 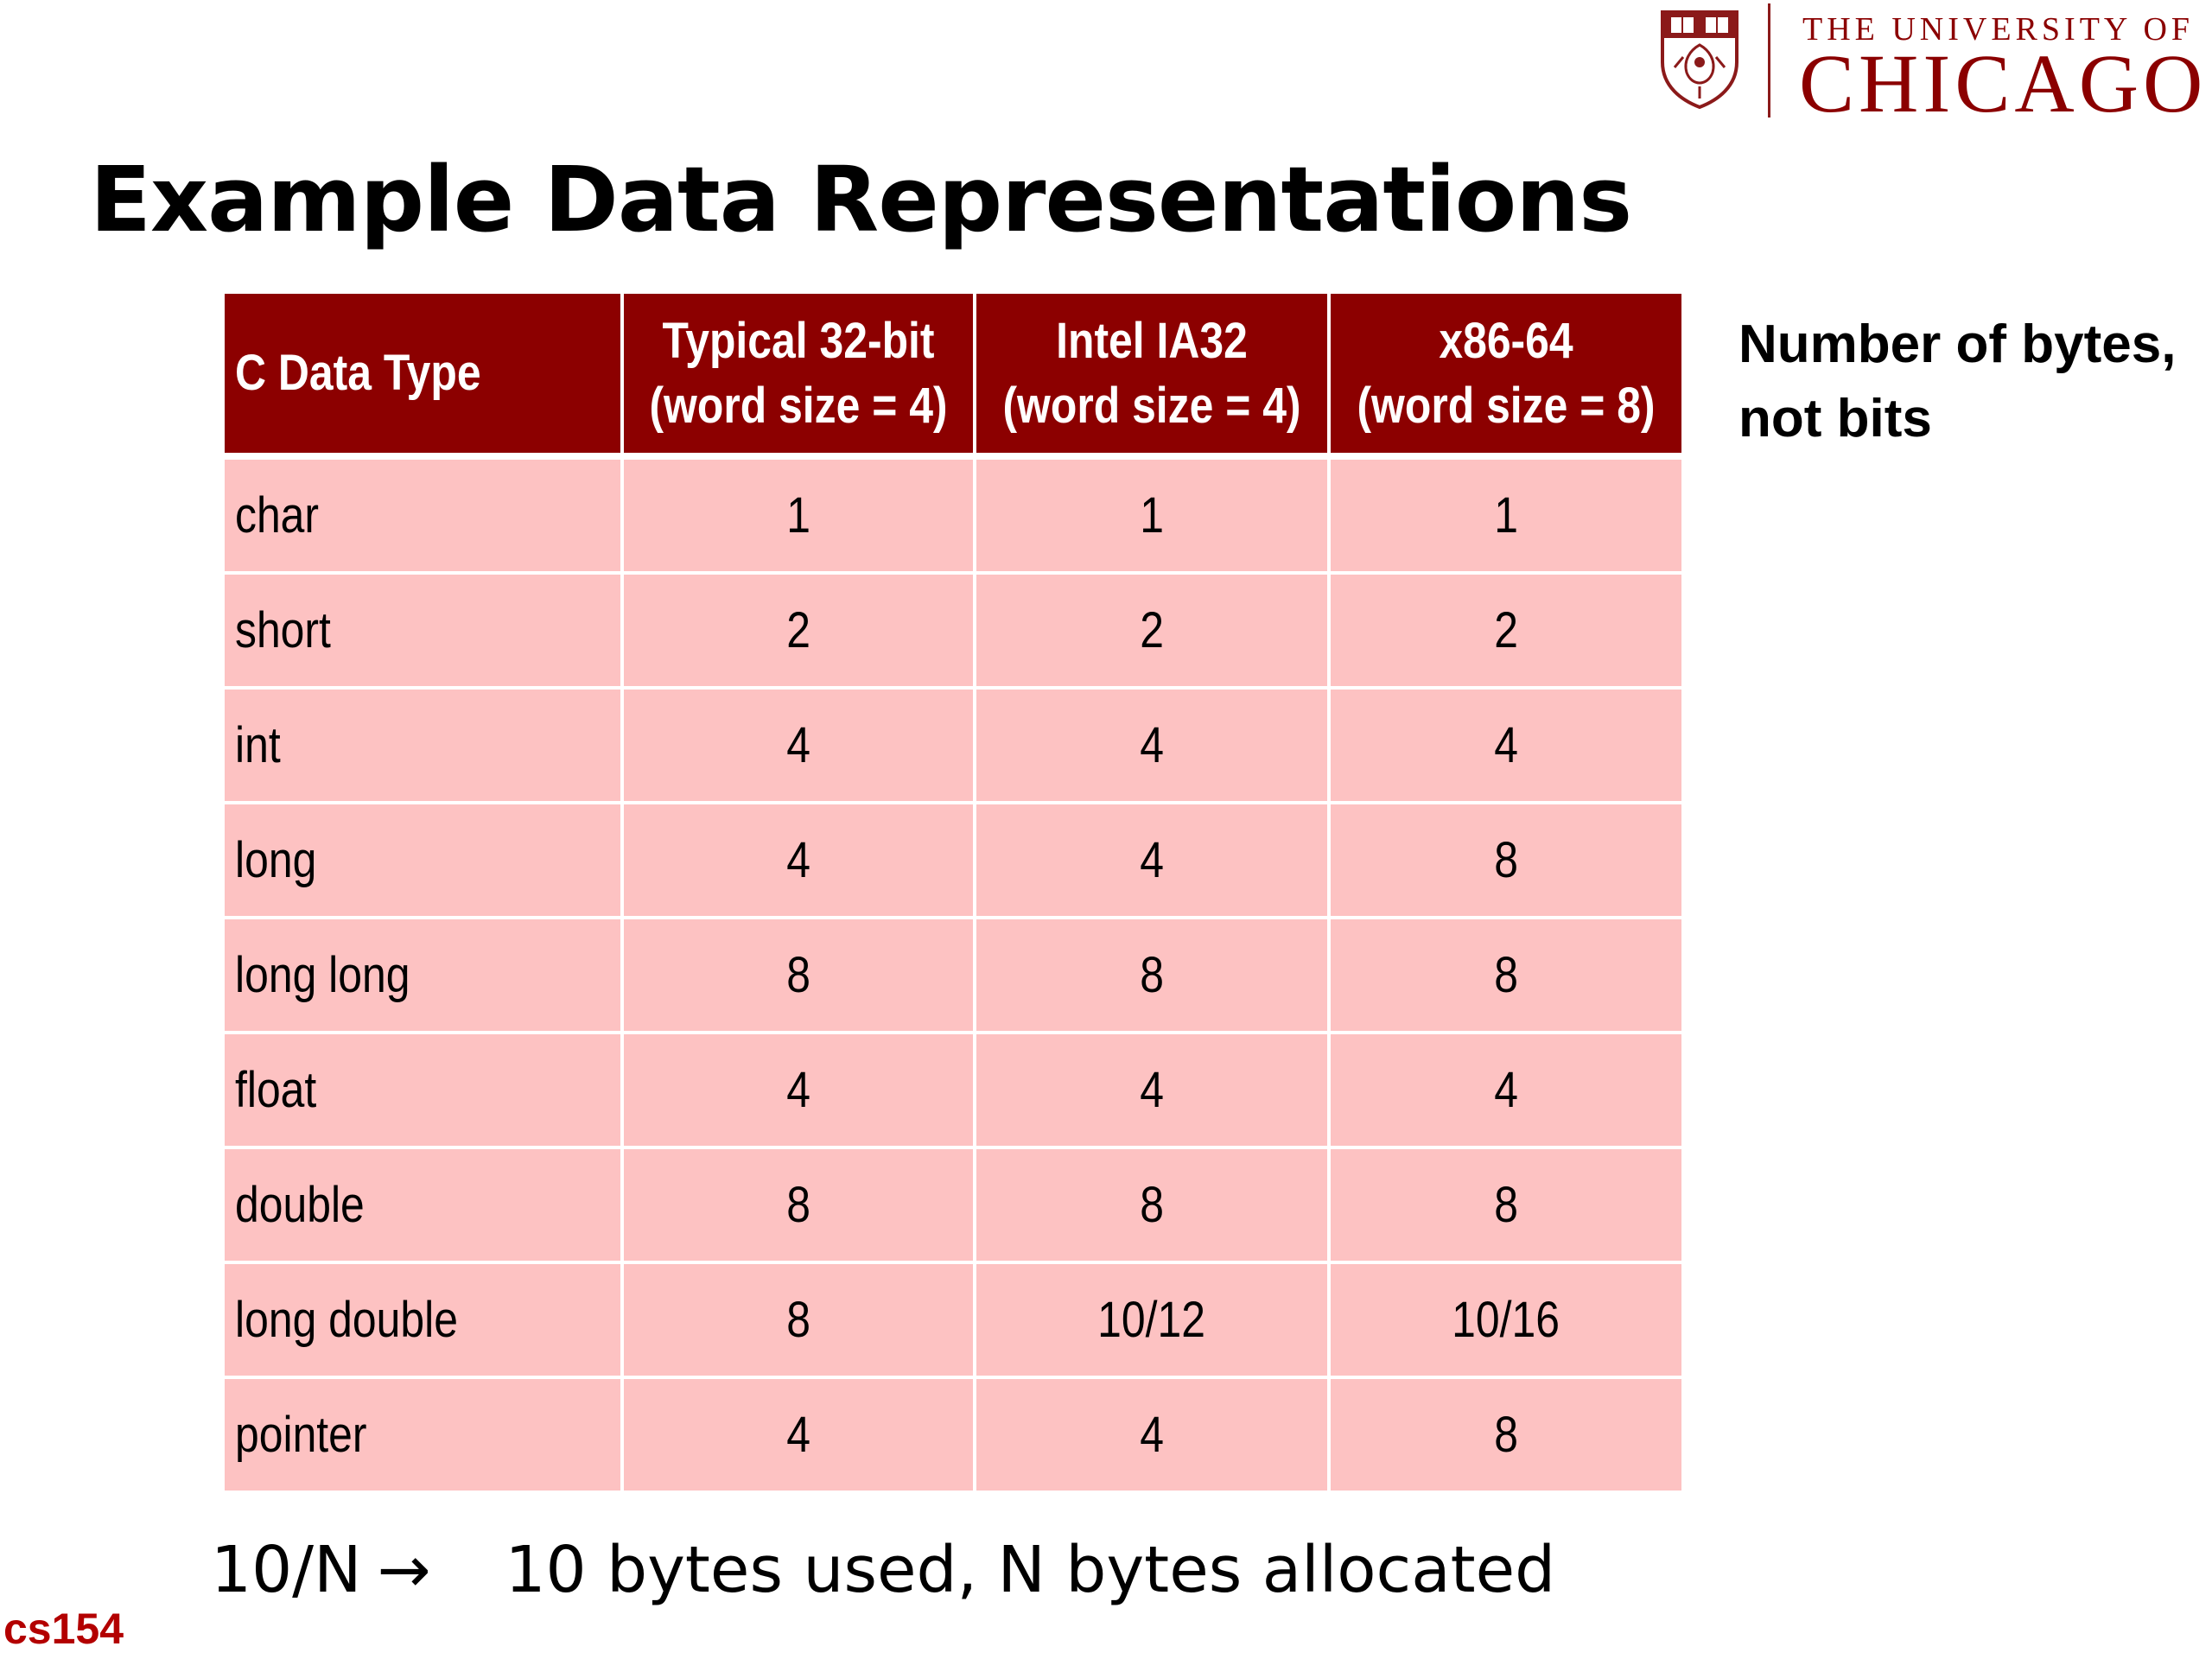 I want to click on cell-text: pointer, so click(x=301, y=1435).